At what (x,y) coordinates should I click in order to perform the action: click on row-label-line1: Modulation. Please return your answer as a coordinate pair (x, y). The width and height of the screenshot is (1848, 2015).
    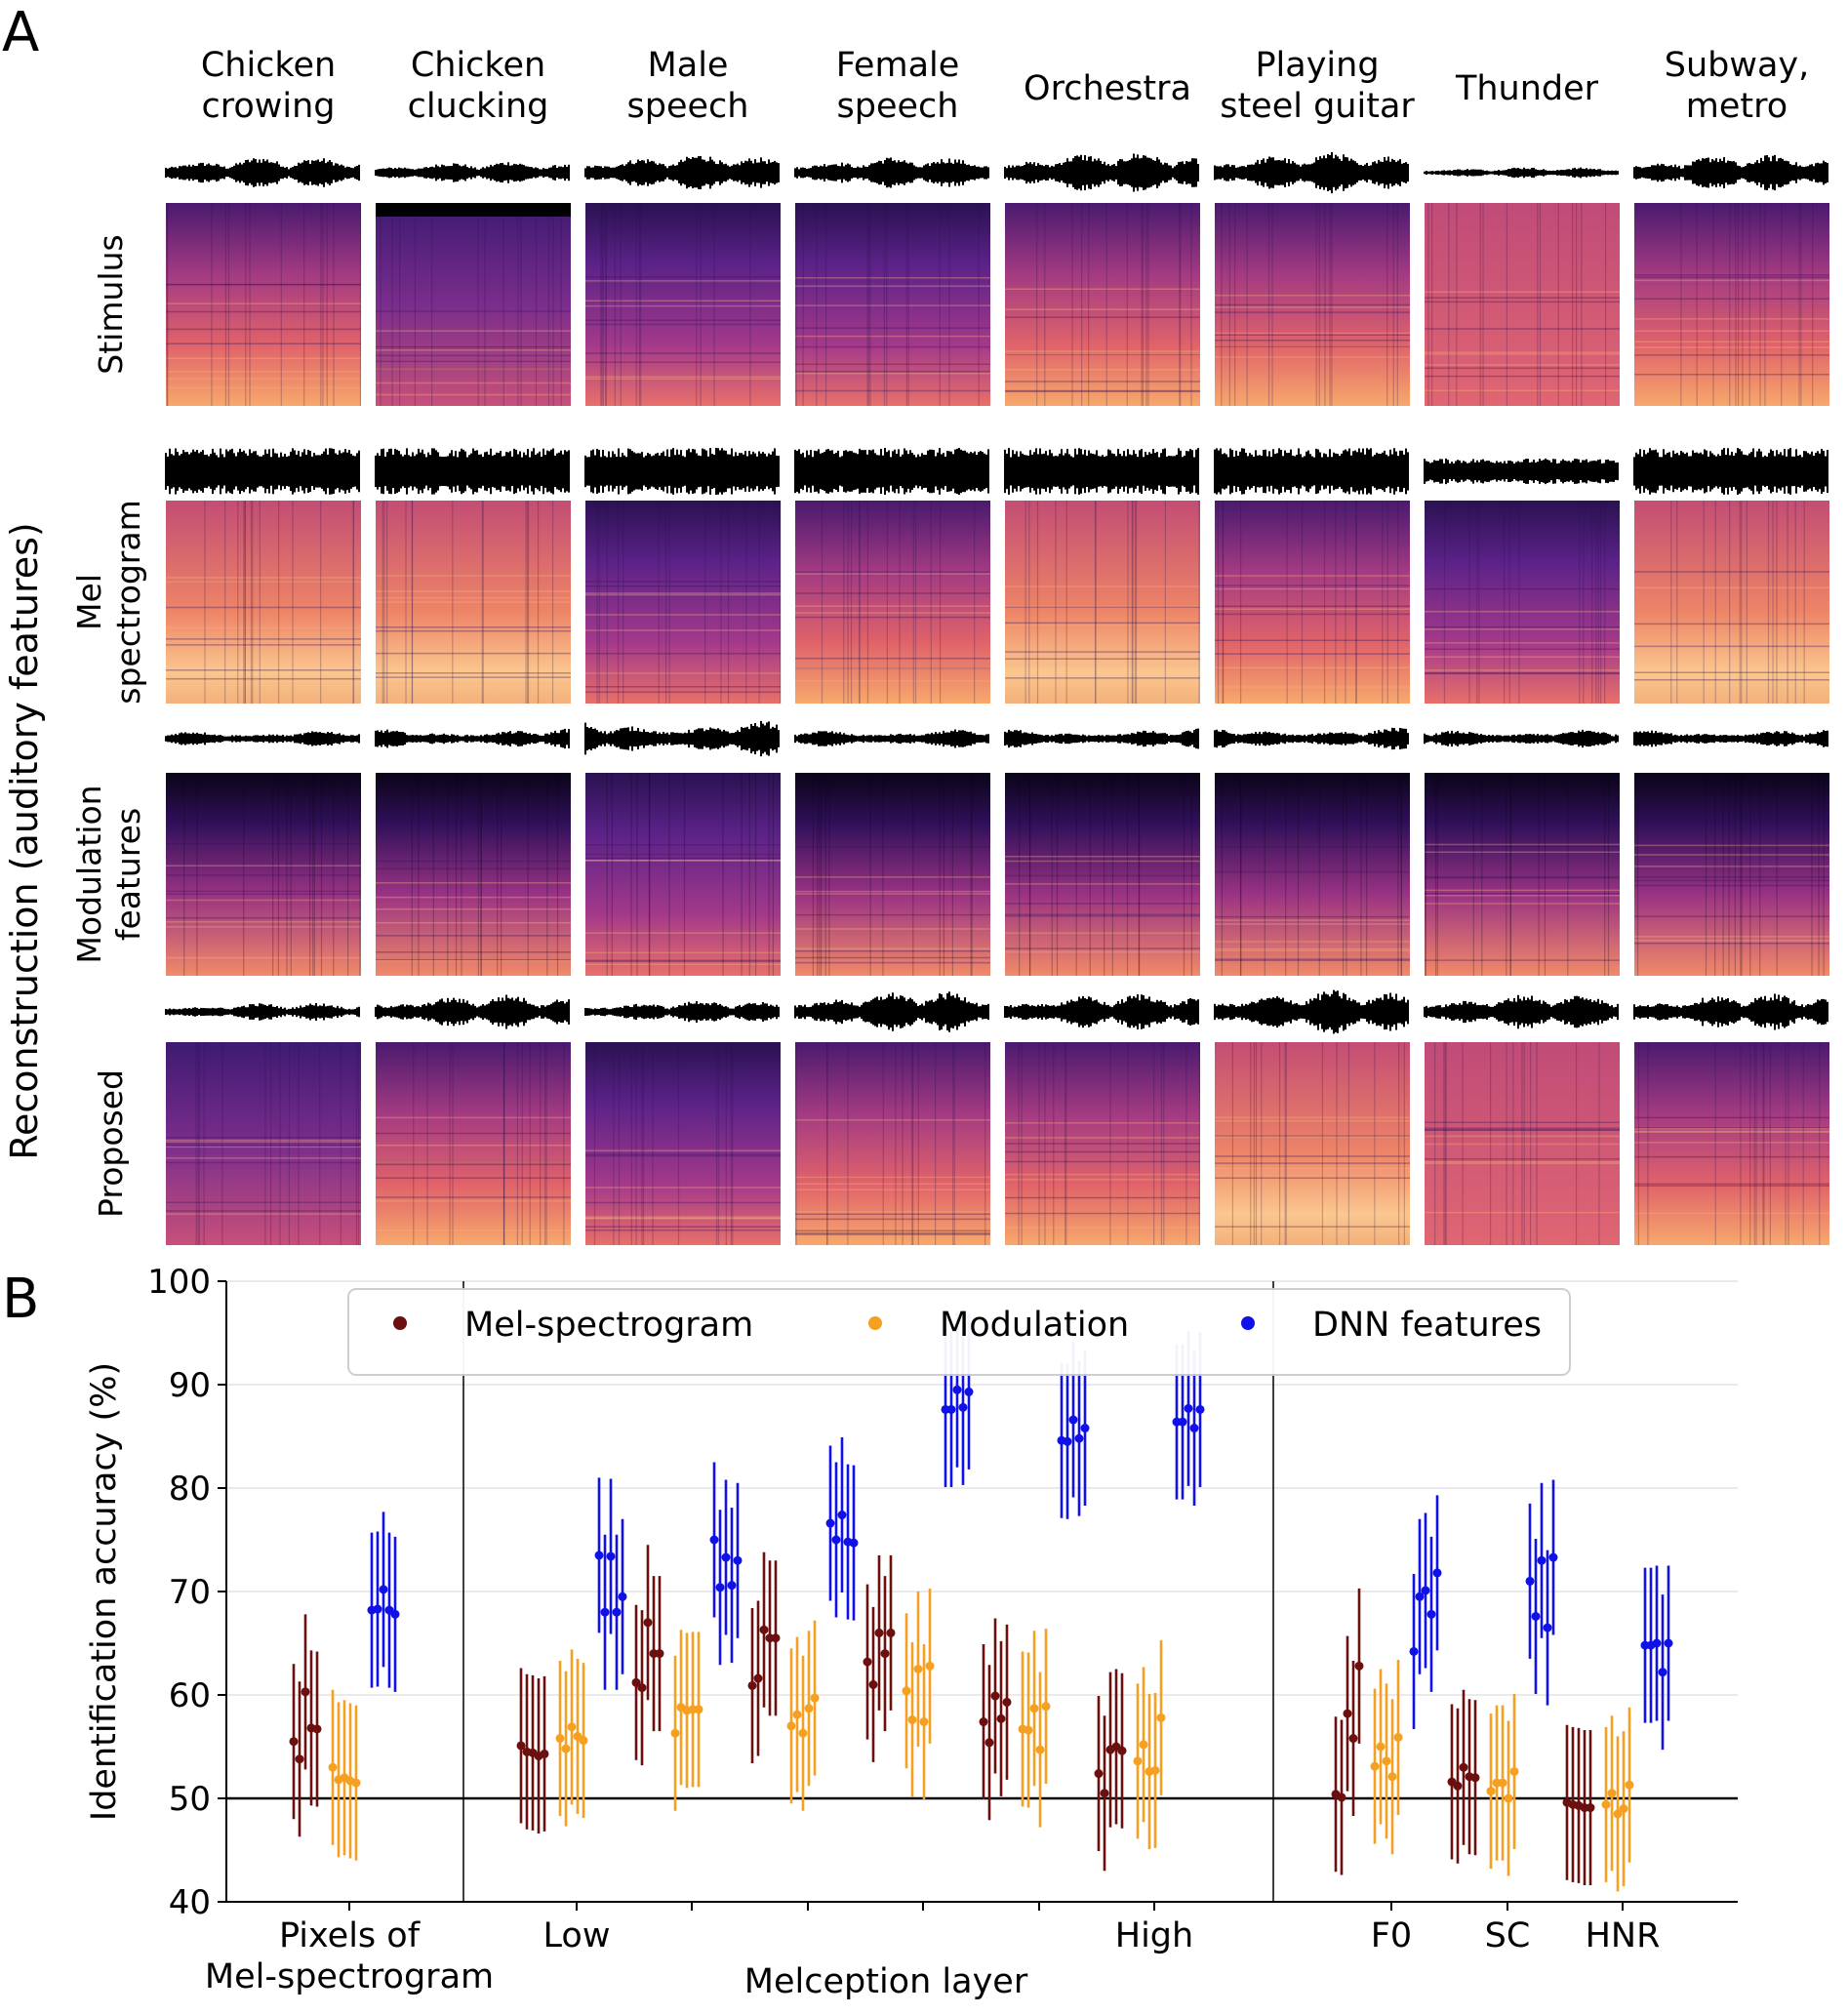
    Looking at the image, I should click on (89, 874).